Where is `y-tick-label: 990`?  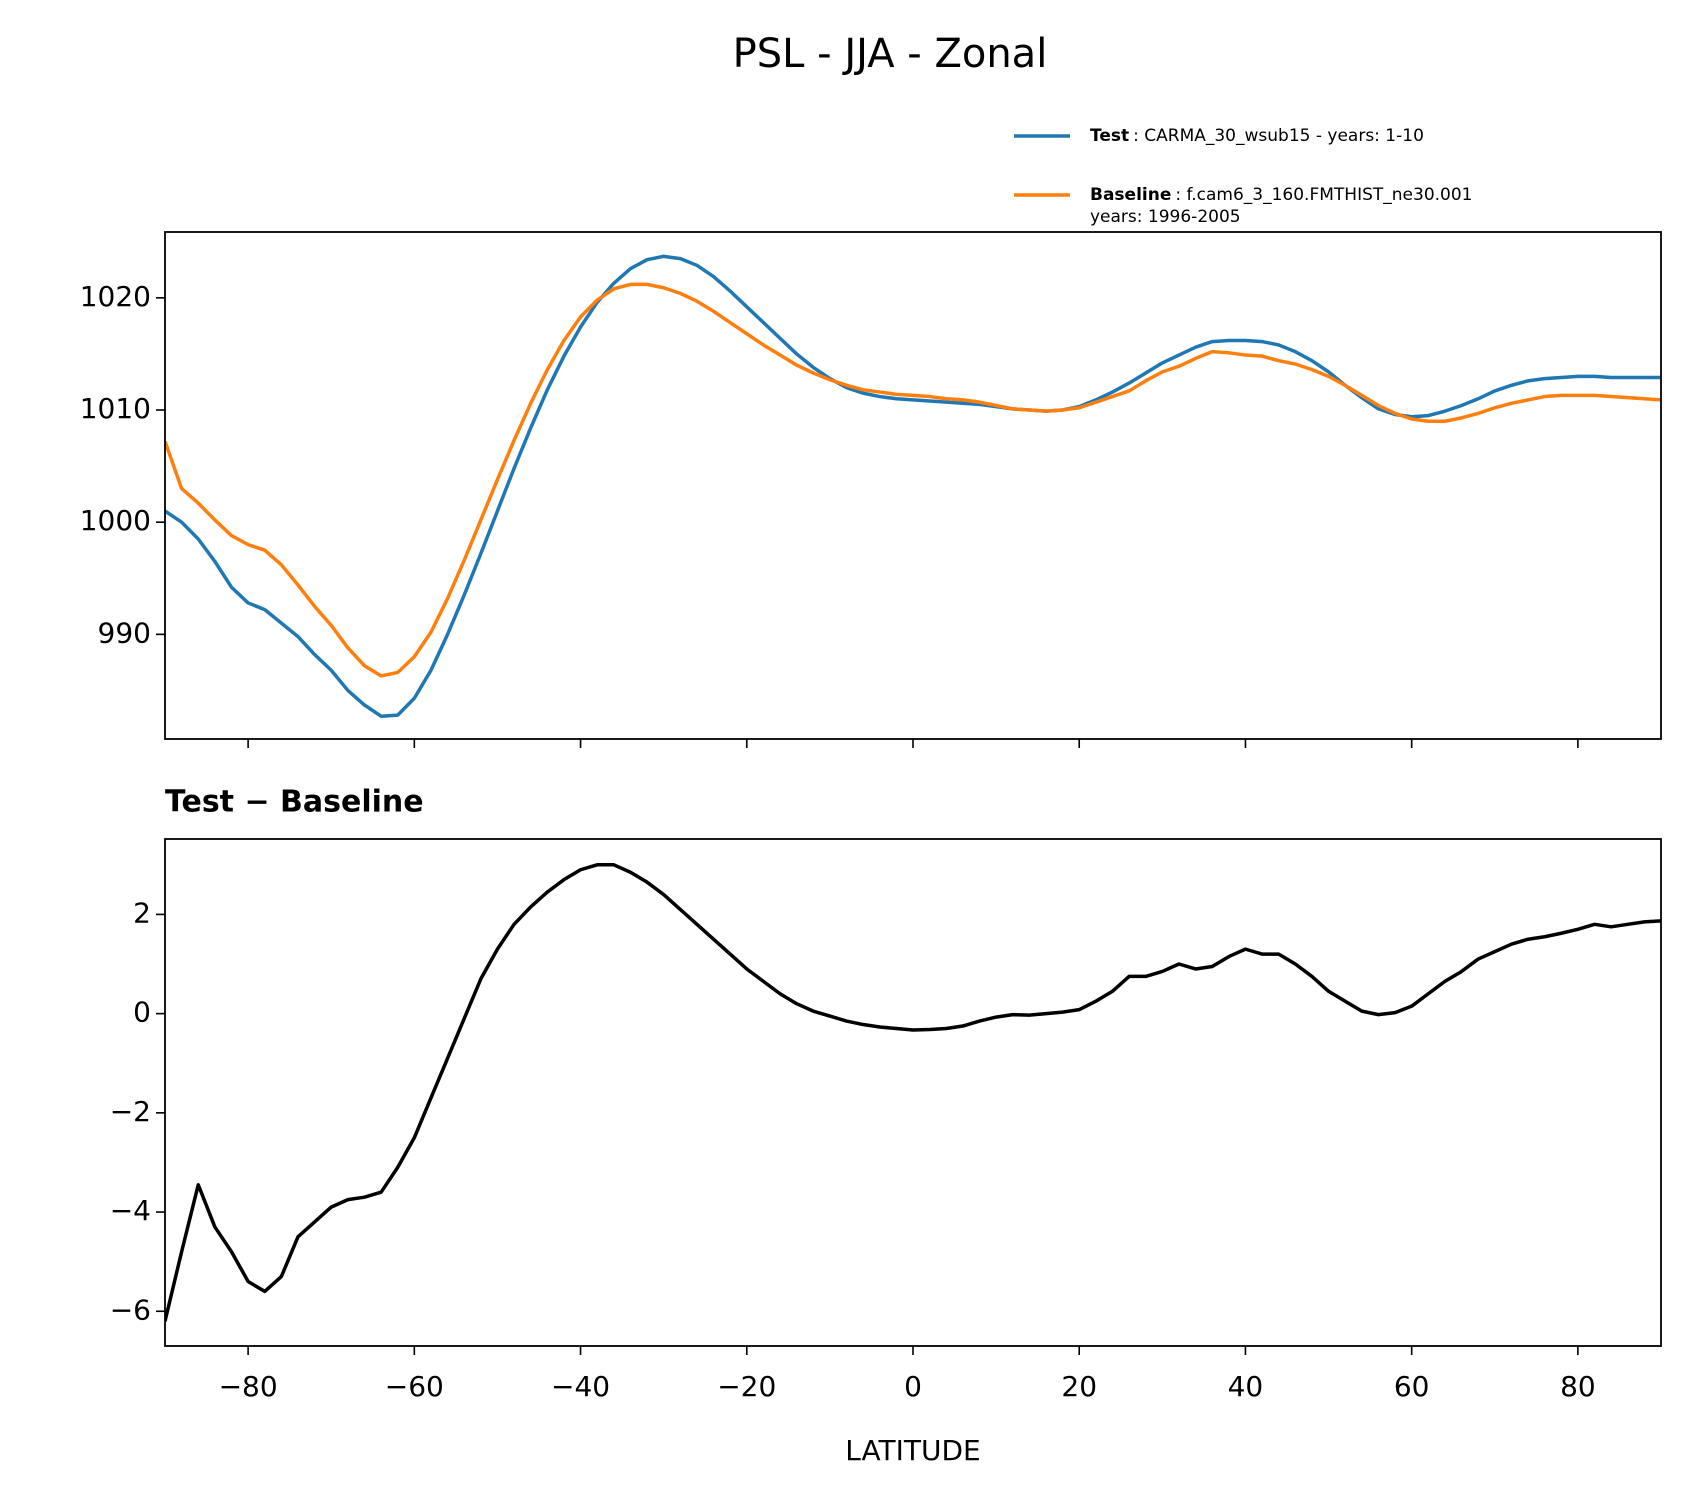
y-tick-label: 990 is located at coordinates (124, 632).